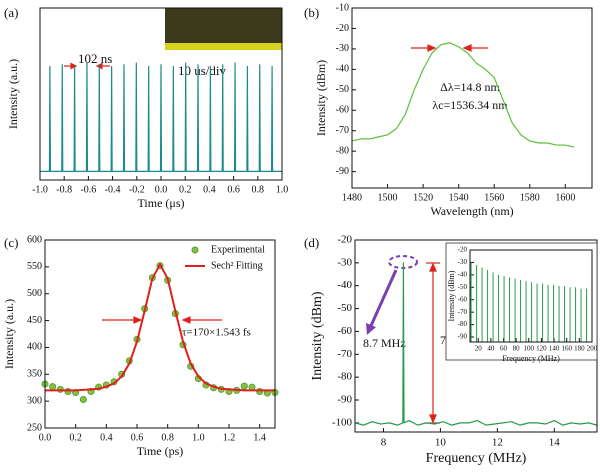 The image size is (600, 475). What do you see at coordinates (202, 70) in the screenshot?
I see `annotation: 10 us/div` at bounding box center [202, 70].